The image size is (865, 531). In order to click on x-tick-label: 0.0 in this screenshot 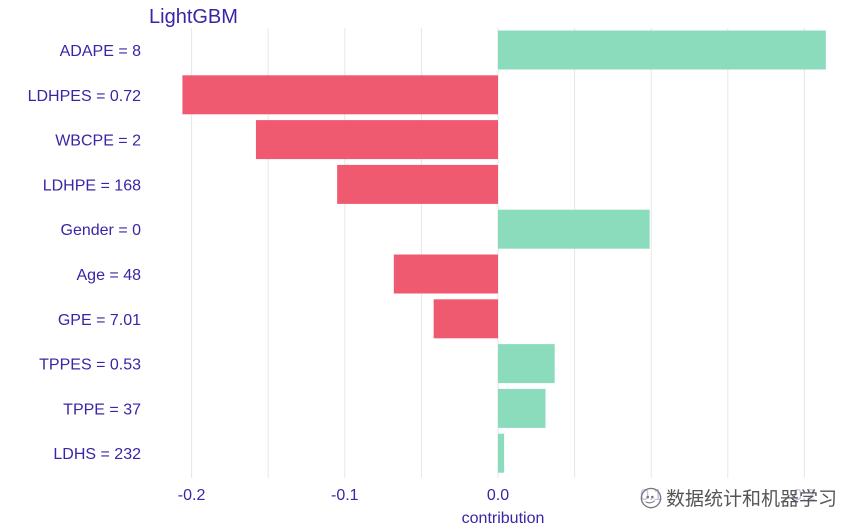, I will do `click(498, 495)`.